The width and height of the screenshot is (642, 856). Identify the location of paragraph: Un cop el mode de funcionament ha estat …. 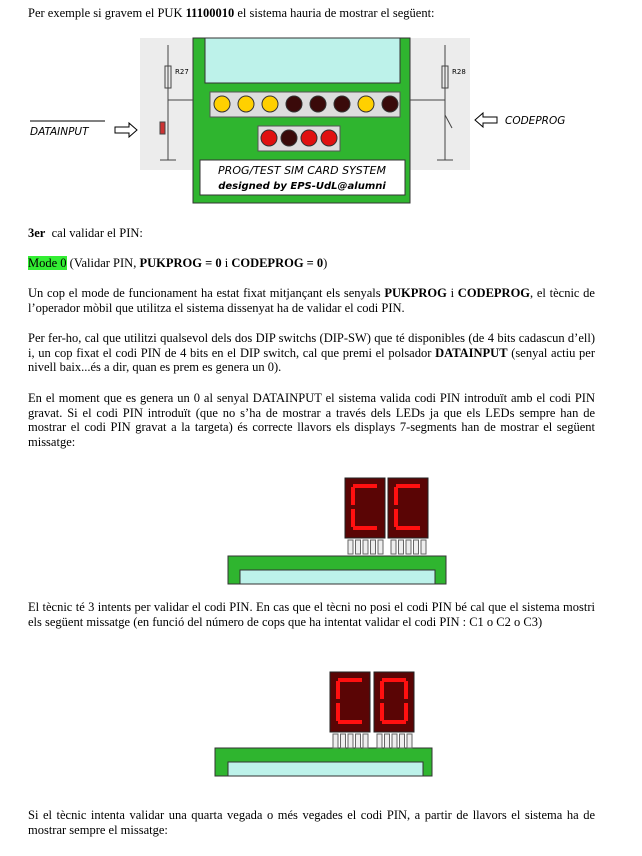
(311, 300).